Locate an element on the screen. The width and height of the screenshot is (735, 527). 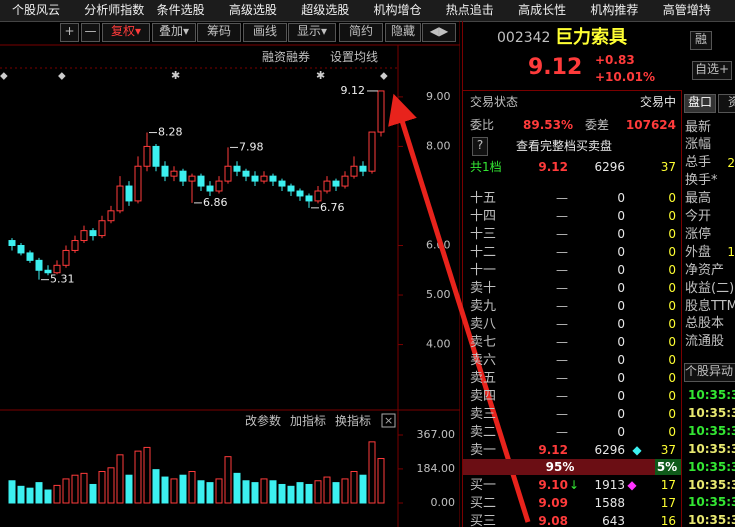
balance-bid: 95% is located at coordinates (560, 467).